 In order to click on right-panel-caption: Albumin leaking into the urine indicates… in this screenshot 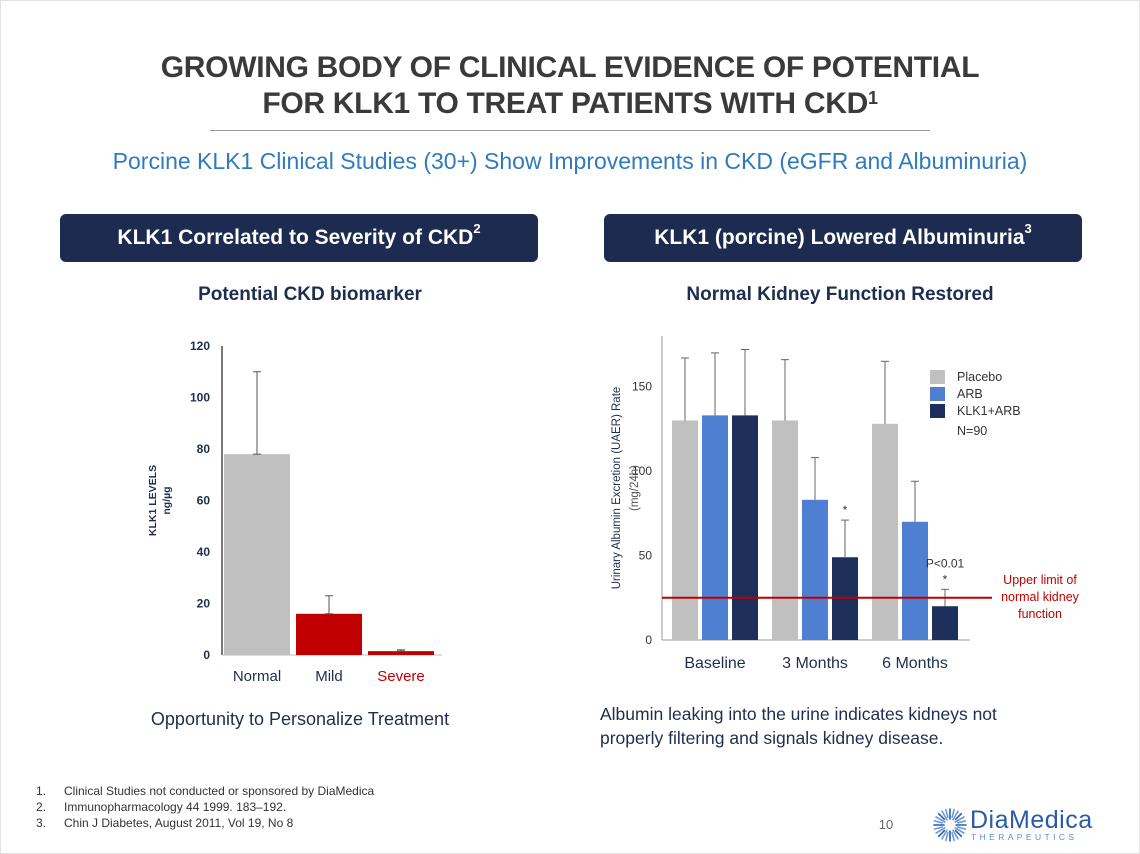, I will do `click(840, 726)`.